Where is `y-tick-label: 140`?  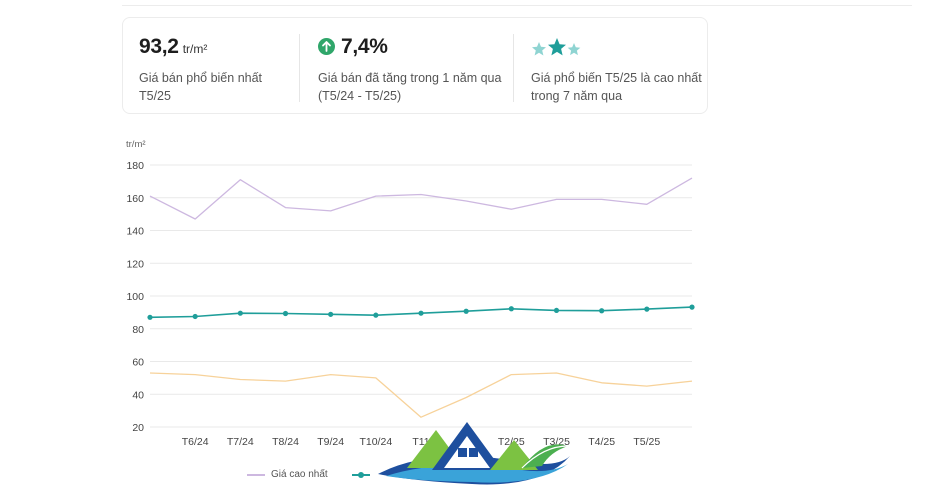
y-tick-label: 140 is located at coordinates (135, 232).